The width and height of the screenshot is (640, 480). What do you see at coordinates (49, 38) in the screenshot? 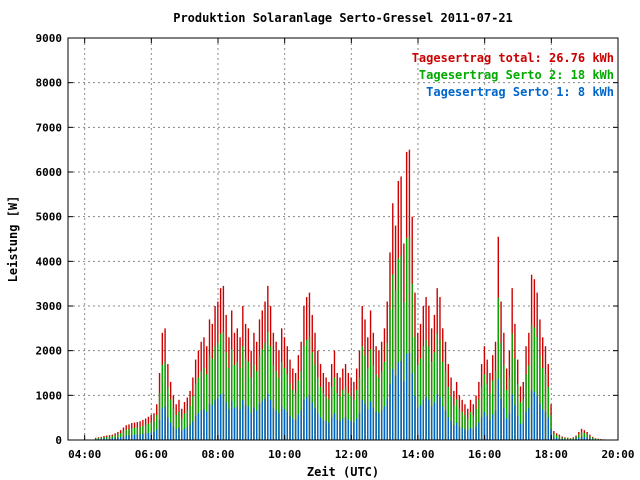
I see `y-tick-label: 9000` at bounding box center [49, 38].